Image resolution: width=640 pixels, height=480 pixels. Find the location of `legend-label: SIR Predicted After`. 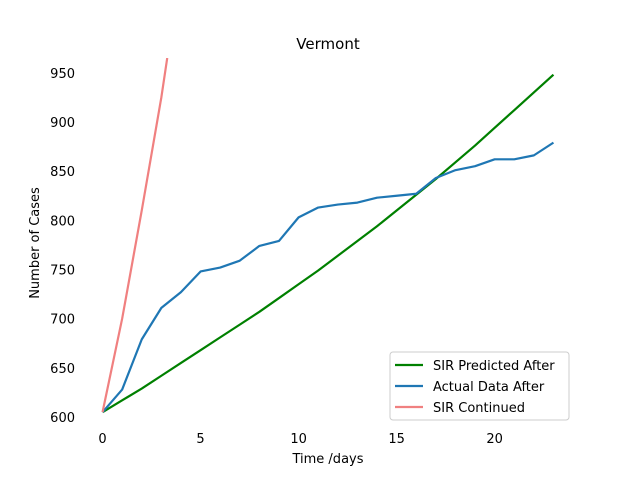

legend-label: SIR Predicted After is located at coordinates (494, 366).